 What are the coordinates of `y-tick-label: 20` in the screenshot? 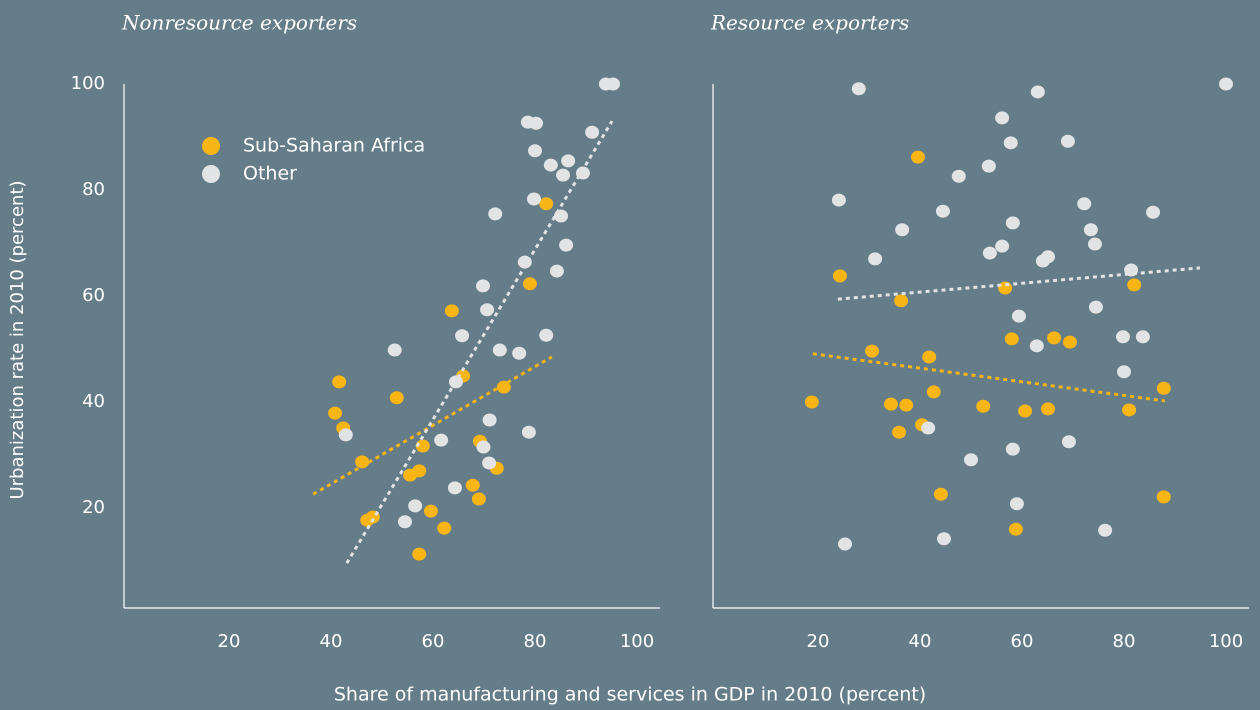 It's located at (93, 507).